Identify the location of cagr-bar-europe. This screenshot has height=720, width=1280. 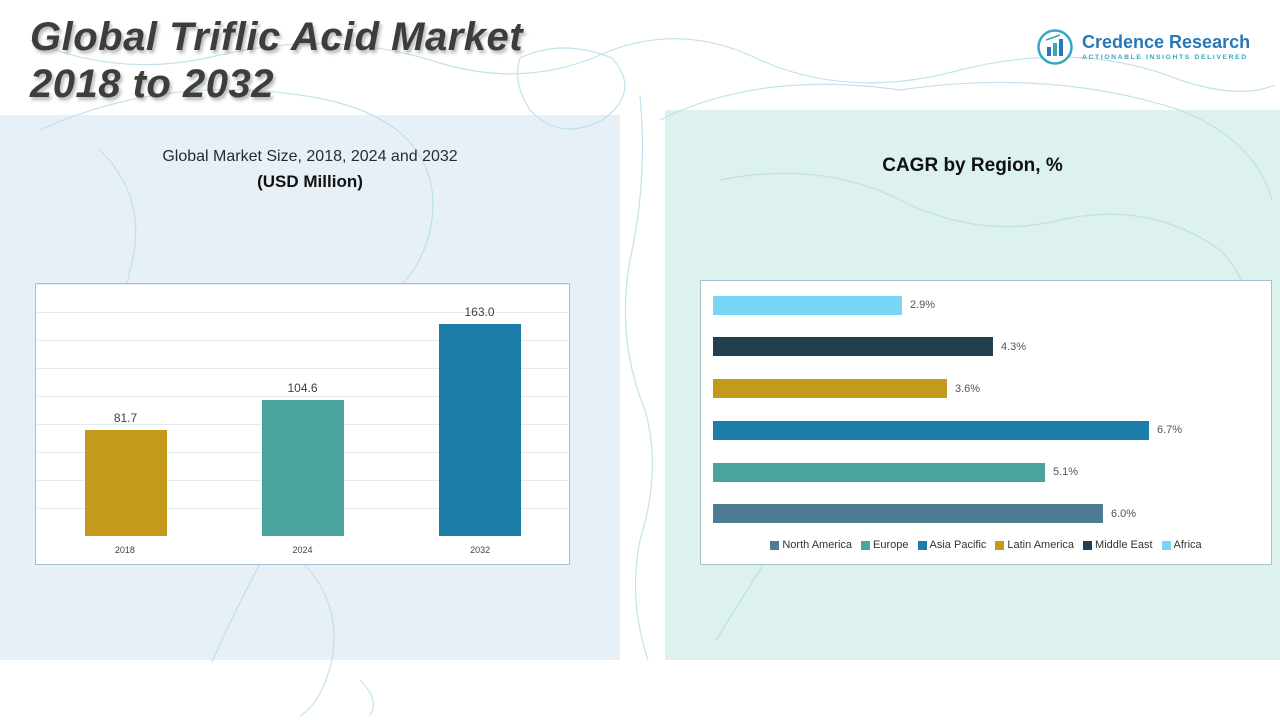
(879, 472).